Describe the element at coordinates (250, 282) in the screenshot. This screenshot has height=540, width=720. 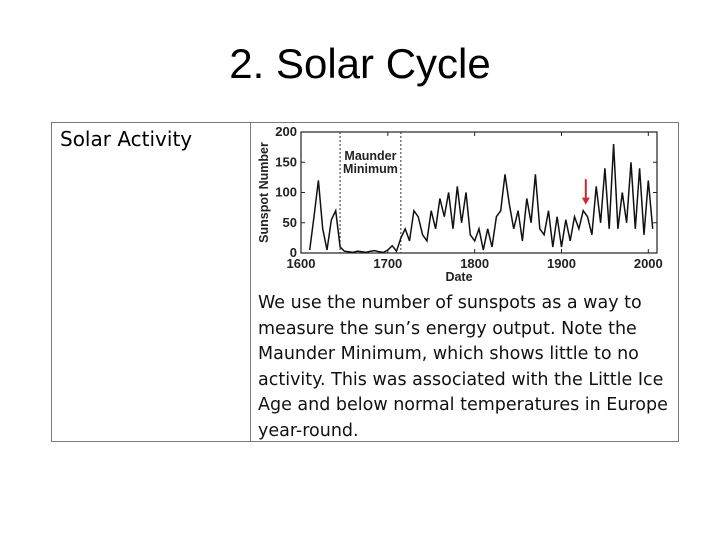
I see `column-divider` at that location.